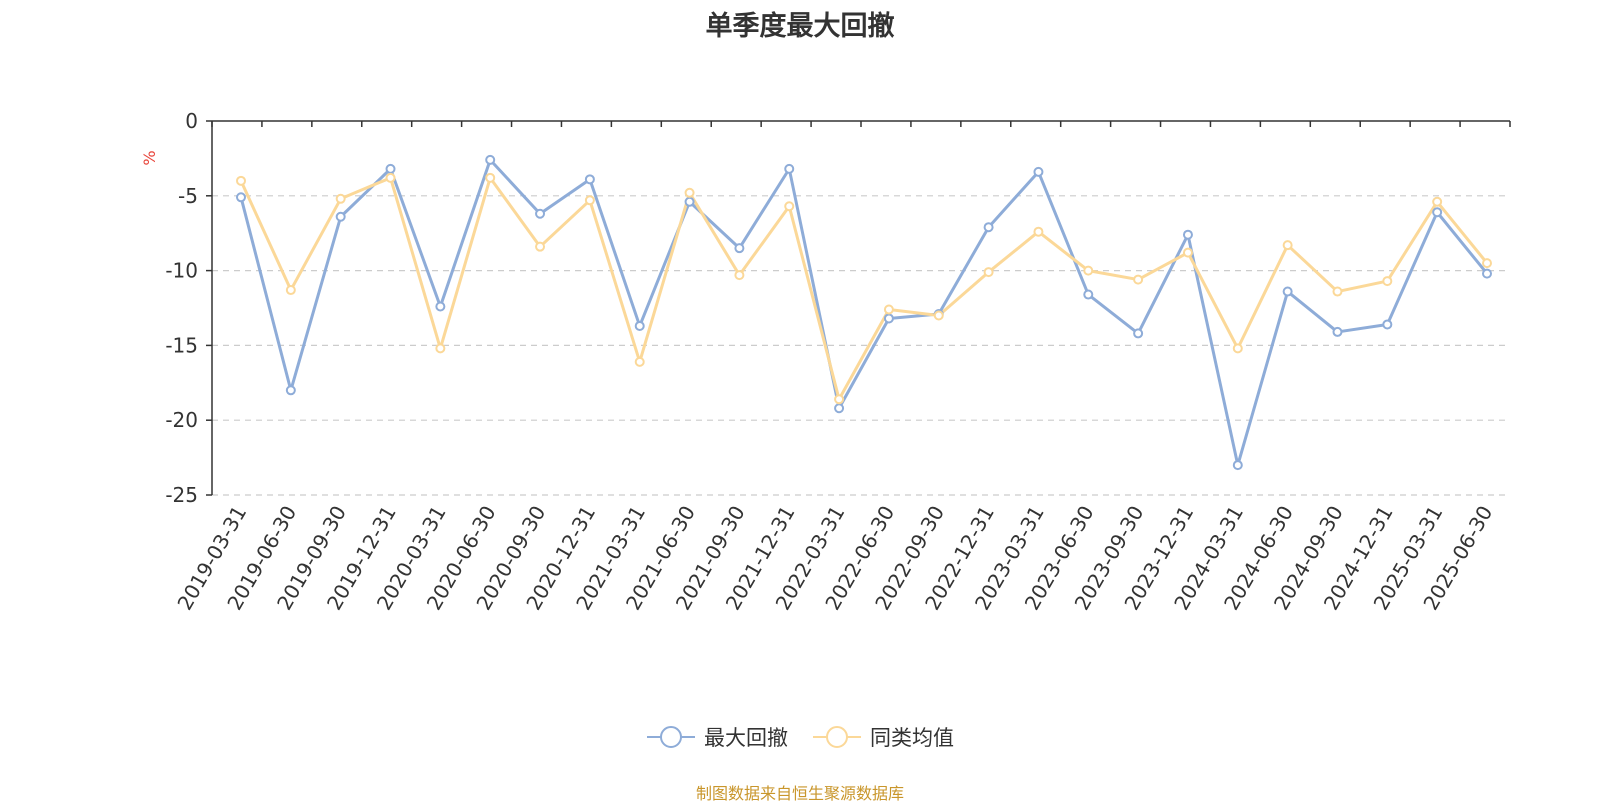 This screenshot has height=804, width=1600. Describe the element at coordinates (149, 157) in the screenshot. I see `y-axis-unit-label: %` at that location.